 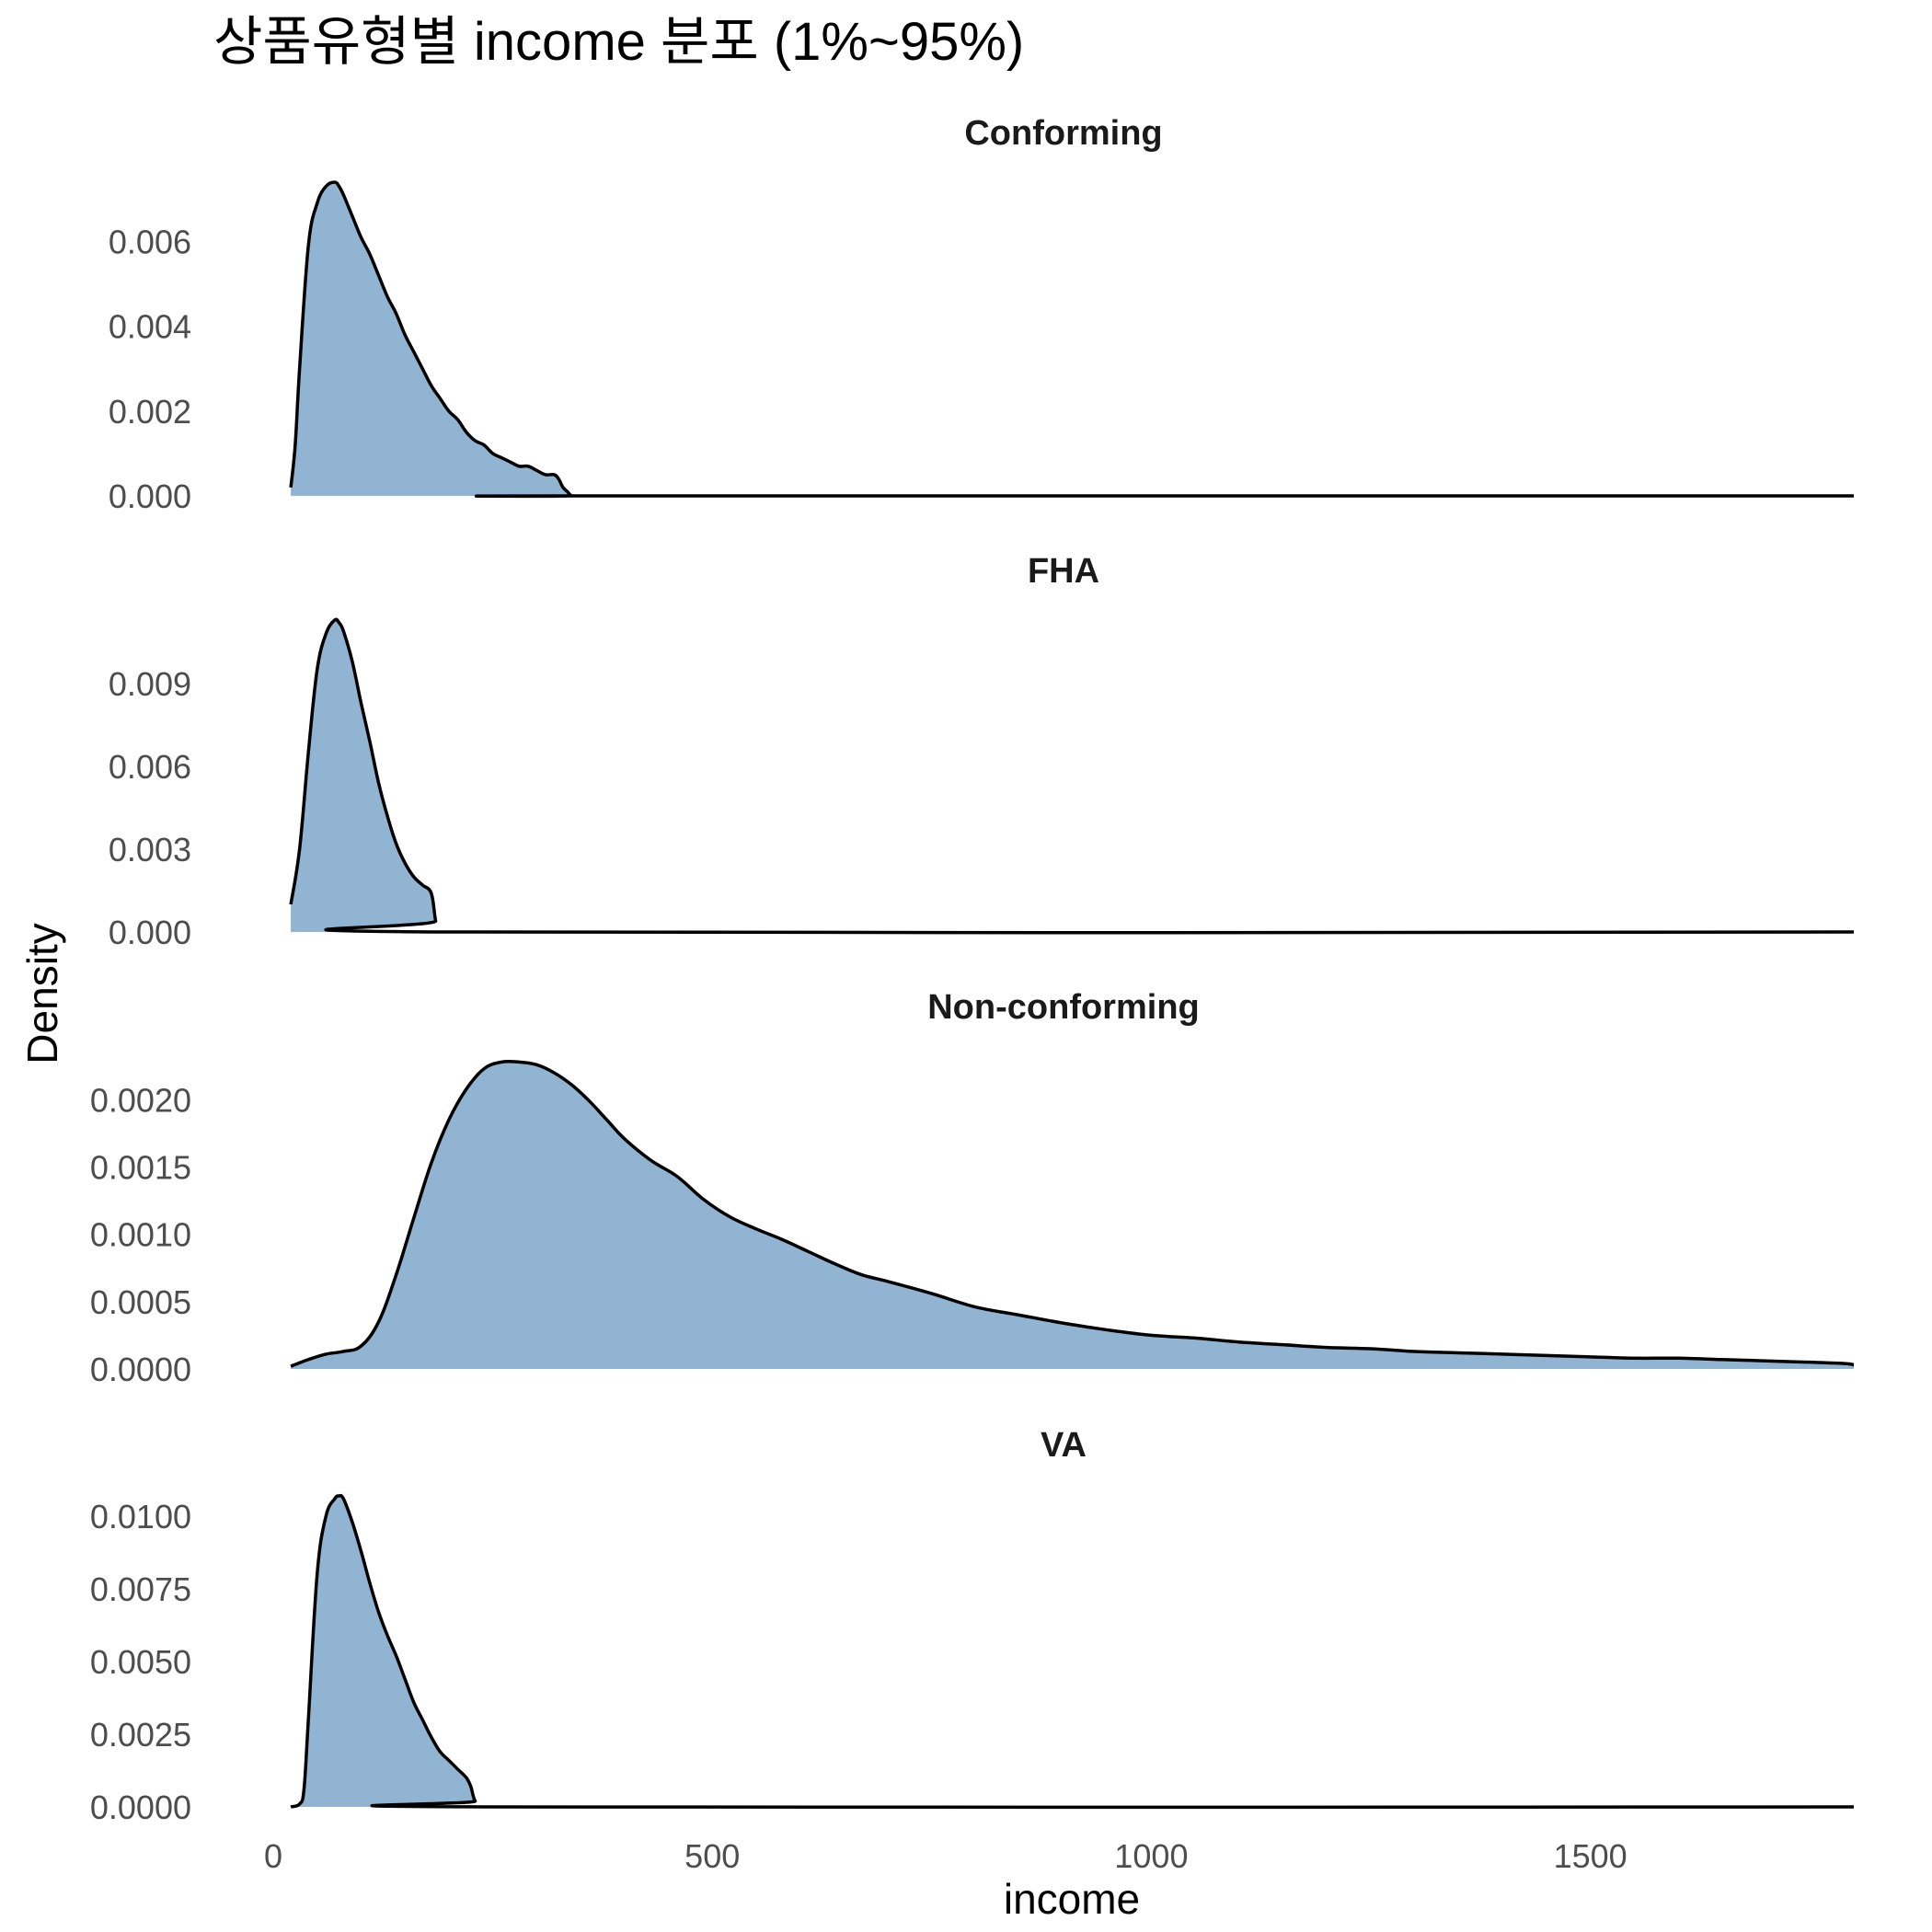 I want to click on y-tick-label: 0.0025, so click(x=140, y=1735).